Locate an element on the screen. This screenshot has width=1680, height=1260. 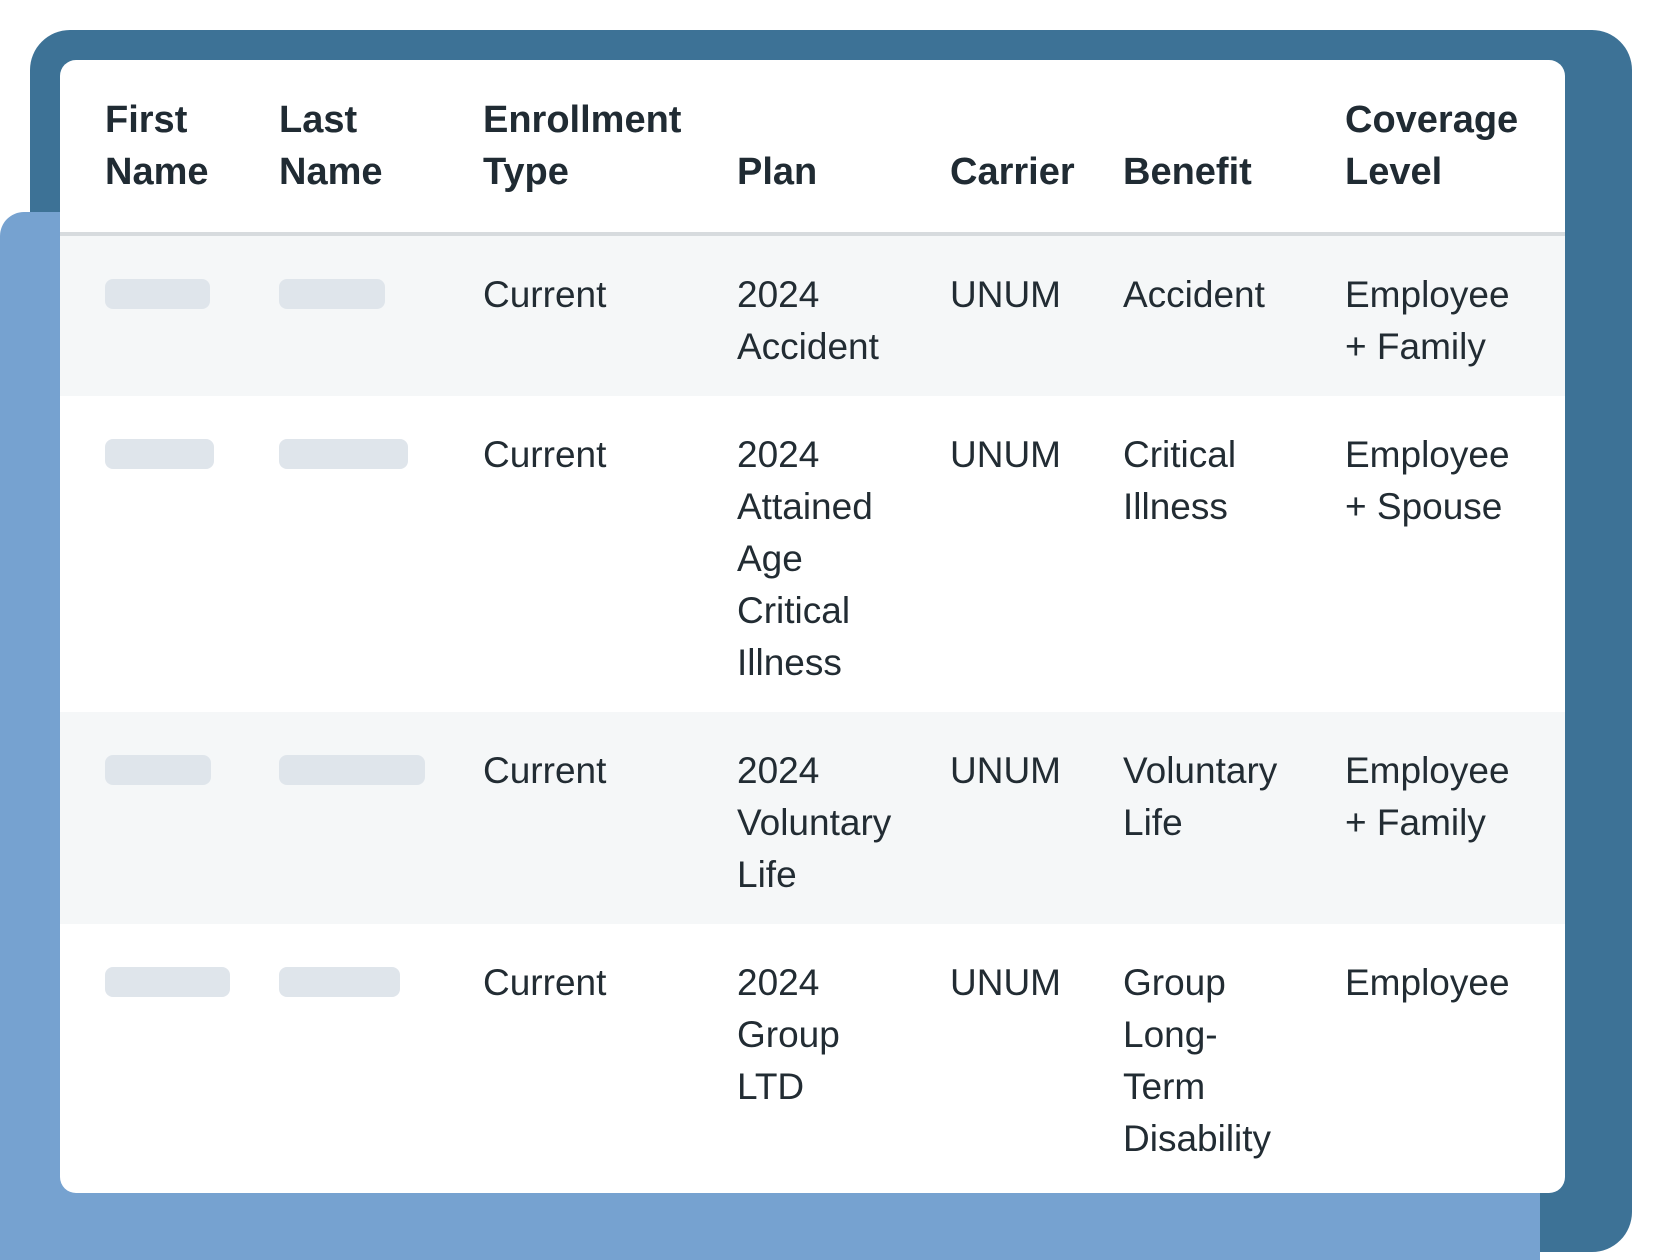
cell-plan: 2024 Accident is located at coordinates (808, 320).